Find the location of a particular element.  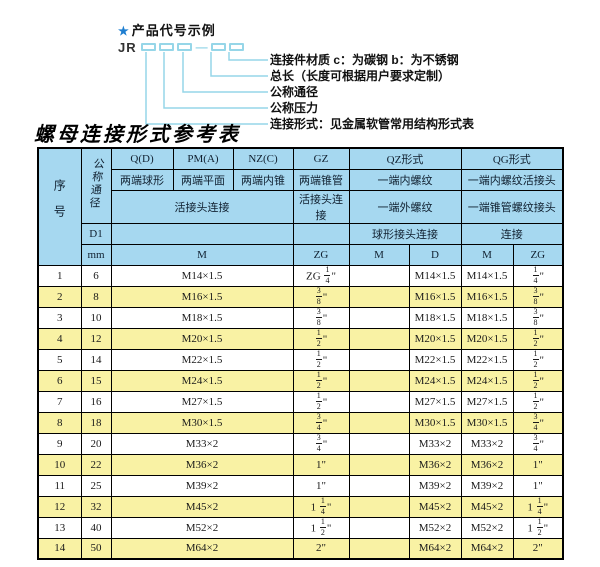

cell-qg-zg: 1 1 2 " is located at coordinates (538, 527).